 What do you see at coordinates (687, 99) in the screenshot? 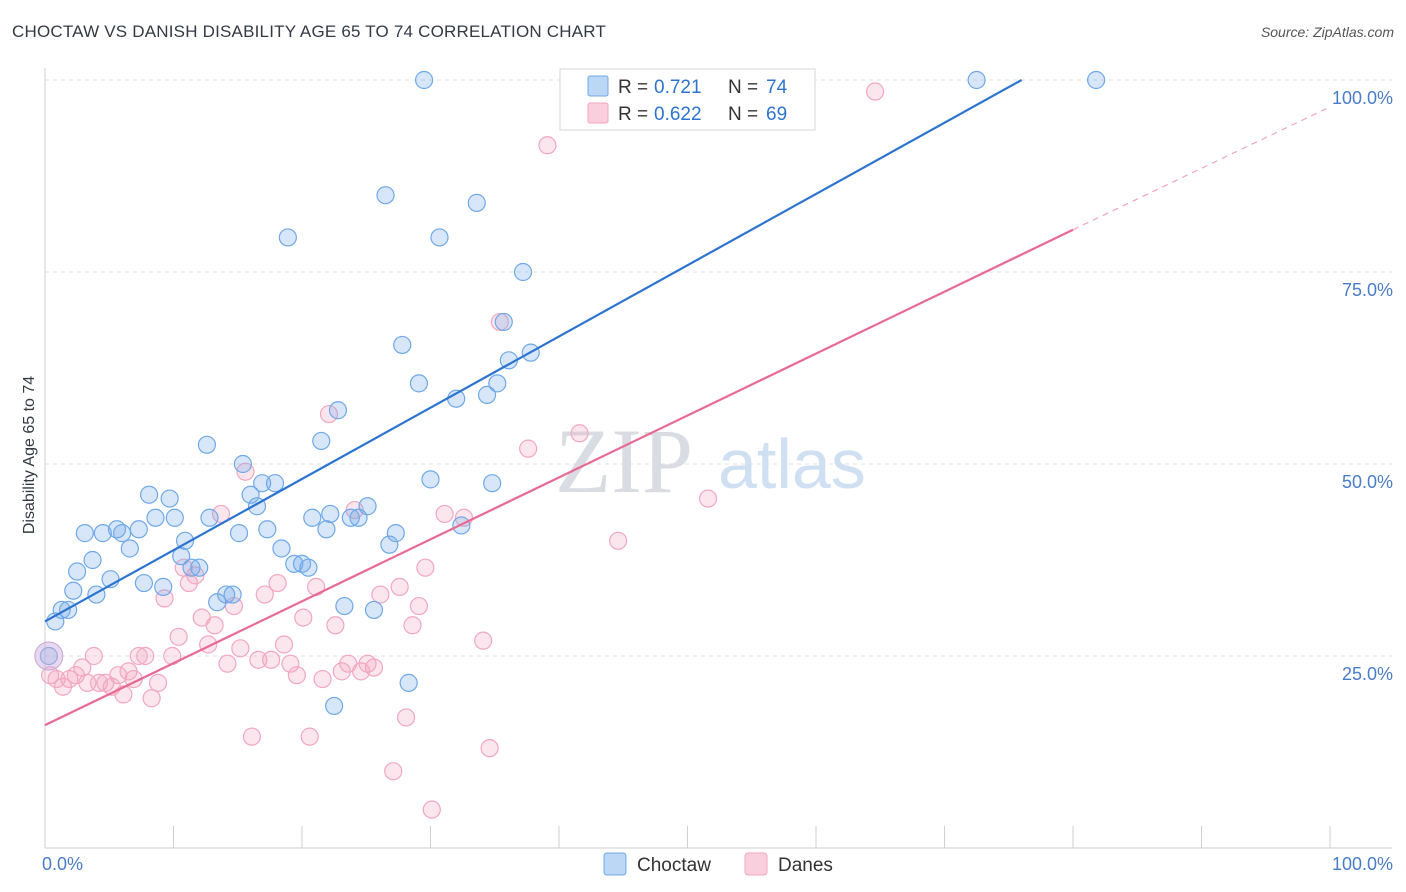
I see `stats-legend: R = 0.721 N = 74 R = 0.622 N = 69` at bounding box center [687, 99].